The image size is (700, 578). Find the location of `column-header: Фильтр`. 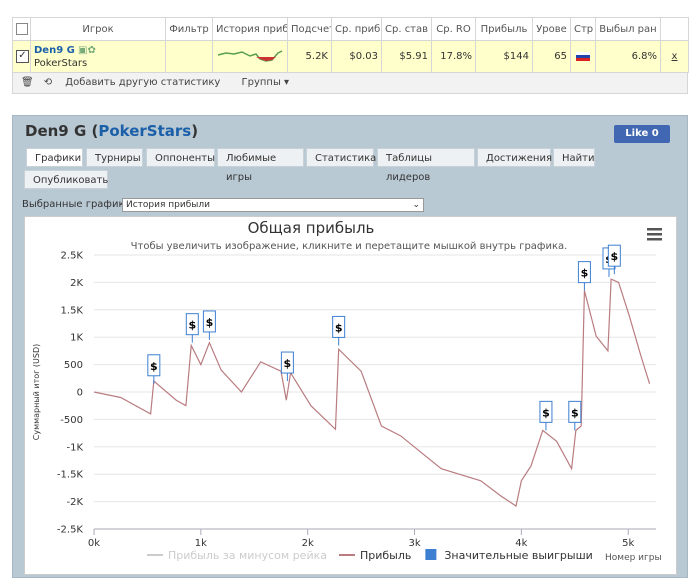

column-header: Фильтр is located at coordinates (189, 29).